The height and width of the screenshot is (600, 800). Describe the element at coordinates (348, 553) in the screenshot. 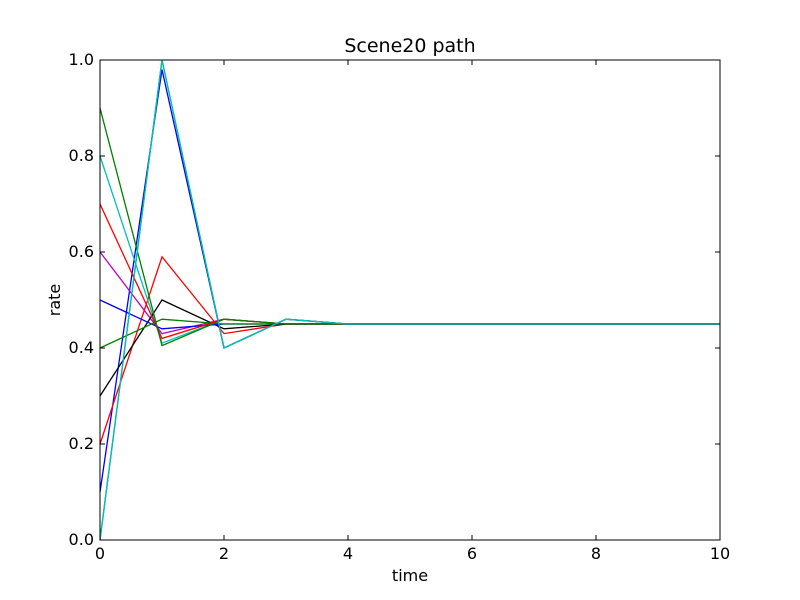

I see `x-tick-label: 4` at that location.